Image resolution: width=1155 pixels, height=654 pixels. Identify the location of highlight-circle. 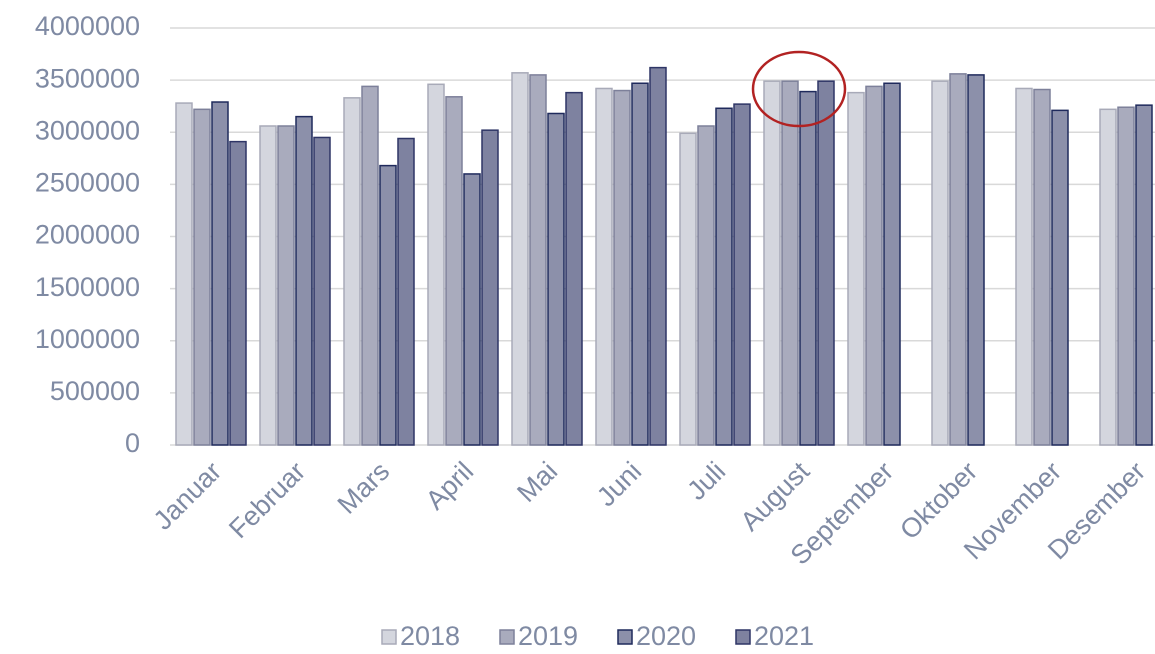
(799, 89).